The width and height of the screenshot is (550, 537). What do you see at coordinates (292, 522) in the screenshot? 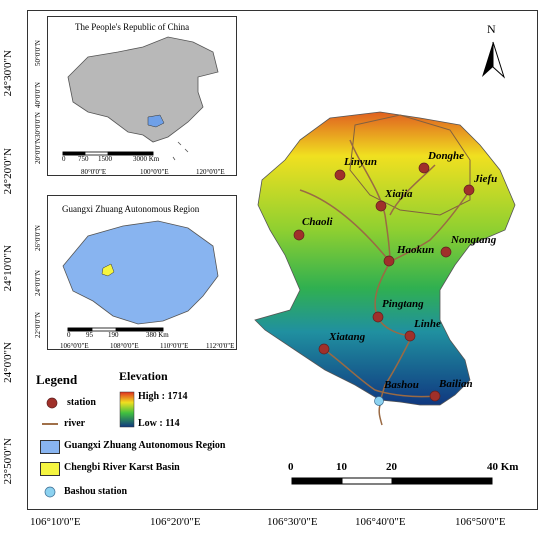
I see `lon-label-3: 106°30'0"E` at bounding box center [292, 522].